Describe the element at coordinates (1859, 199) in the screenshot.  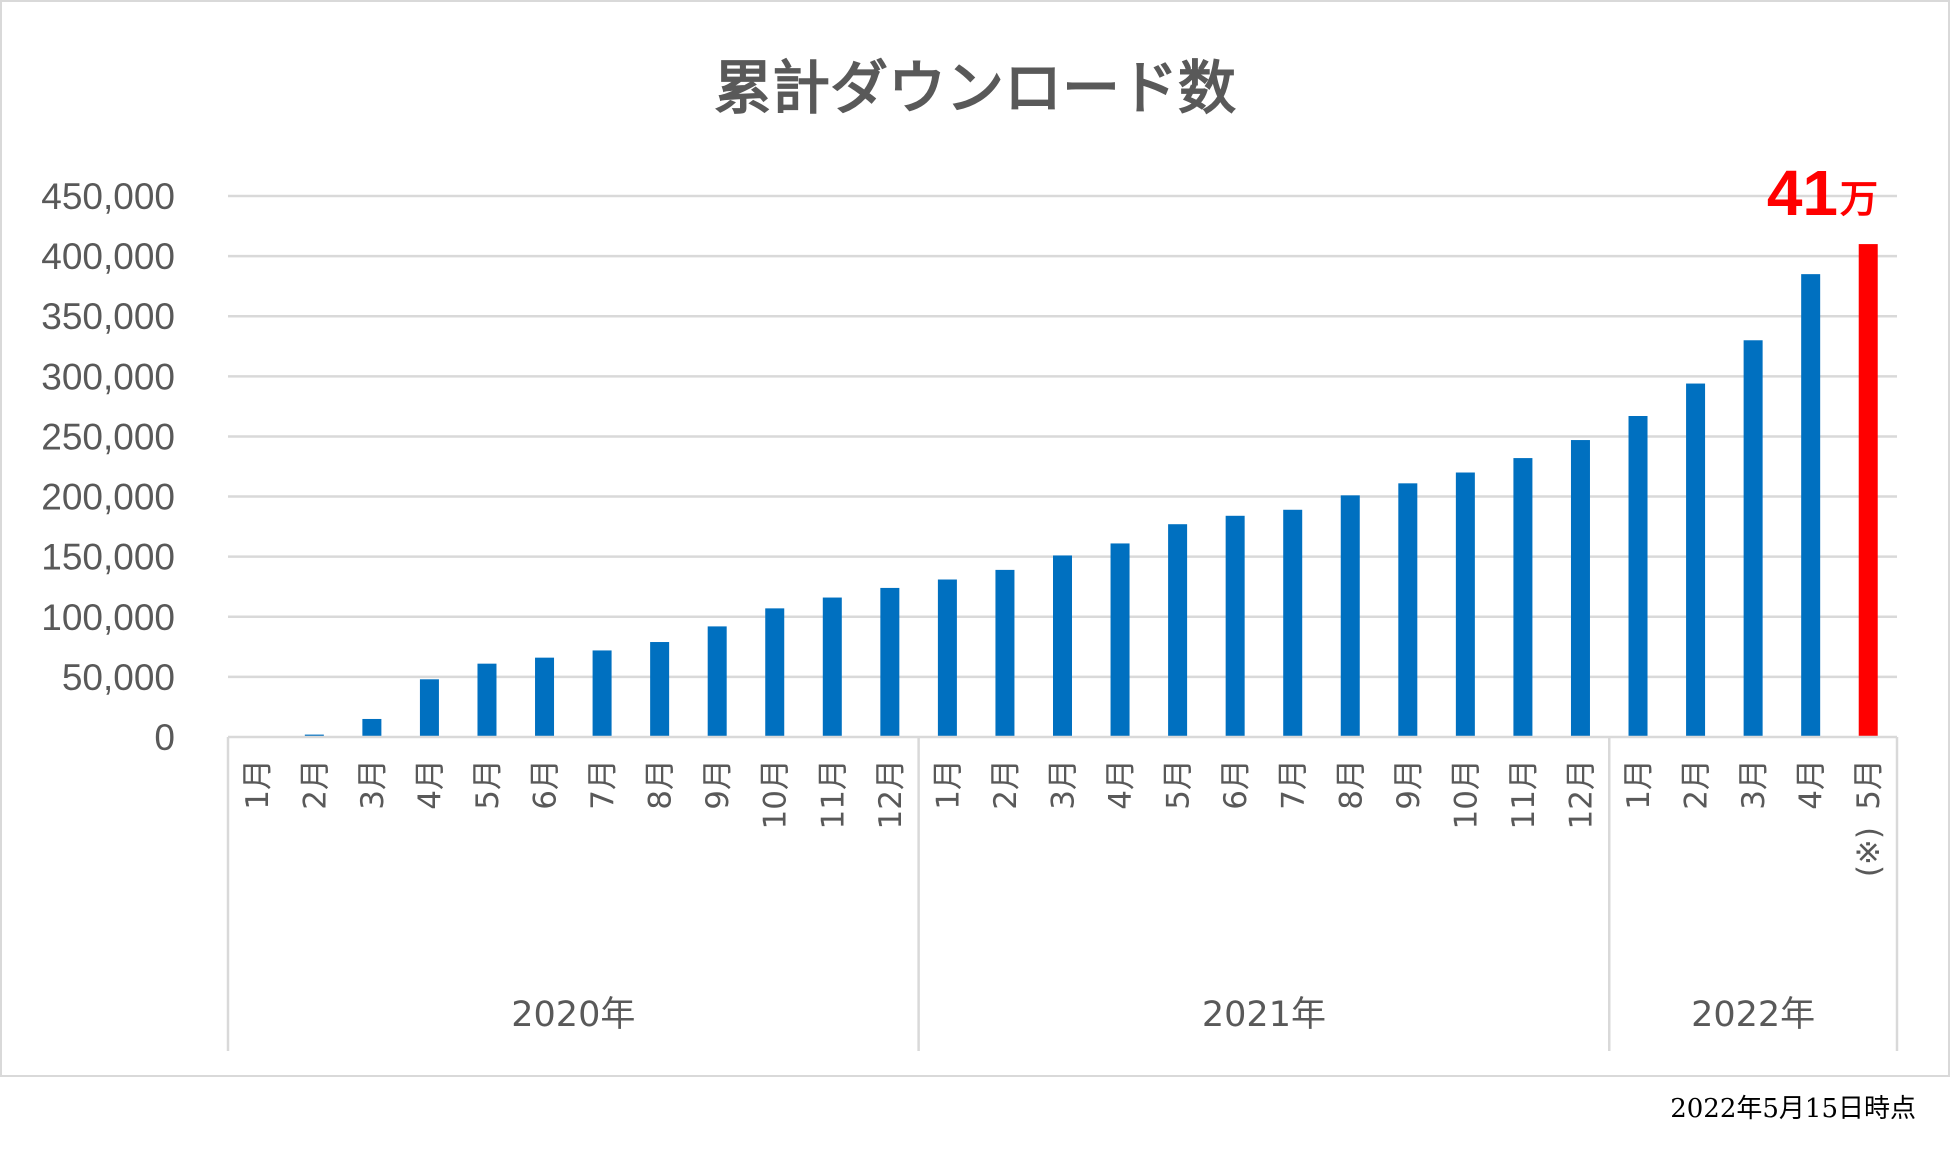
I see `callout-unit: 万` at that location.